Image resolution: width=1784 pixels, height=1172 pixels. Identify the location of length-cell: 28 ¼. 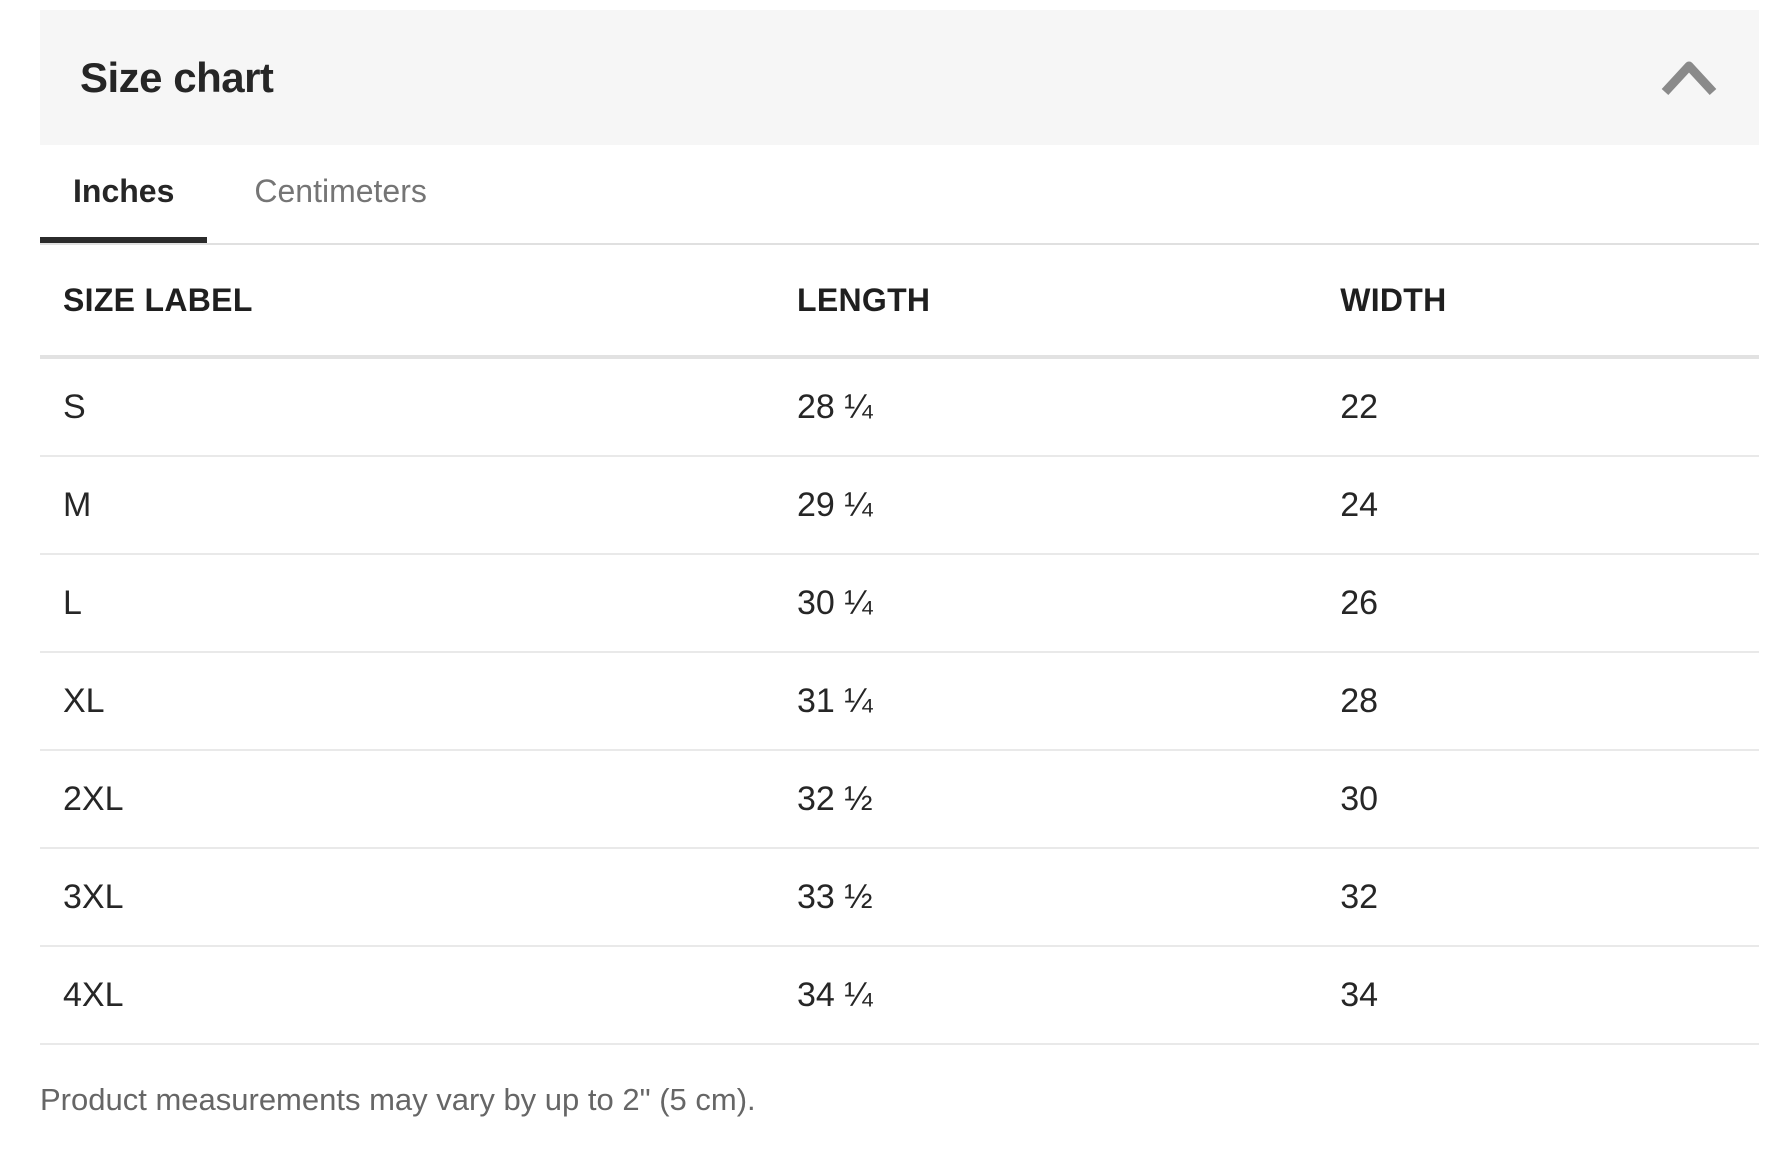
(835, 406).